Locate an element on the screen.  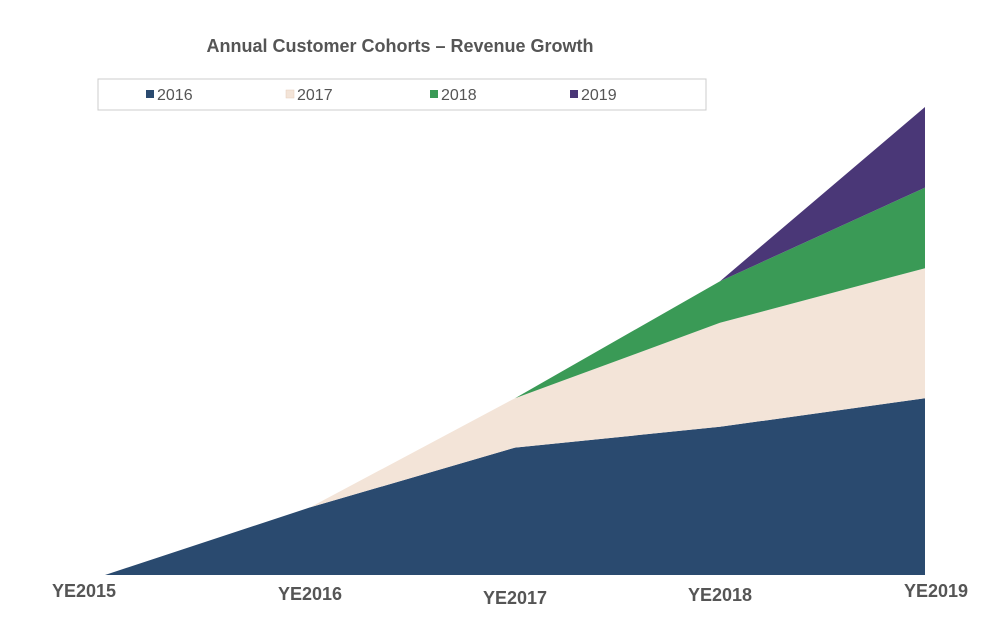
legend-box is located at coordinates (402, 94).